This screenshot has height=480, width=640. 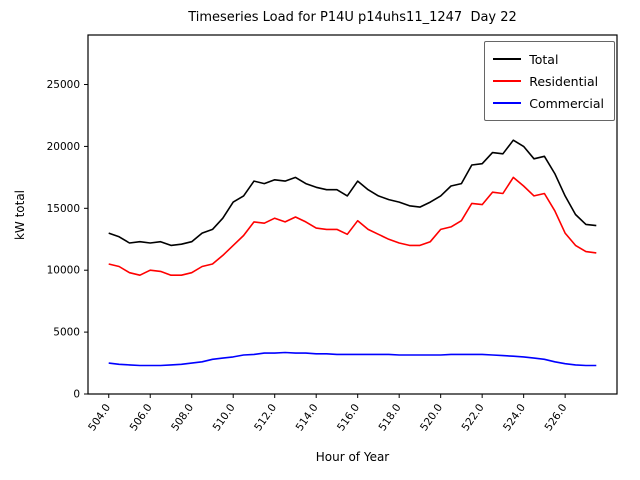 I want to click on legend-item-residential: Residential, so click(x=548, y=81).